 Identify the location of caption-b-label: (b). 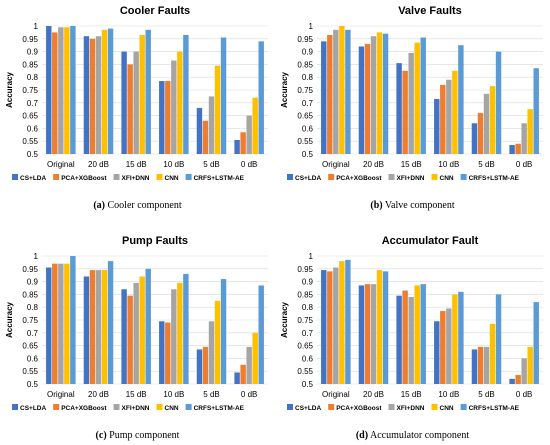
(376, 205).